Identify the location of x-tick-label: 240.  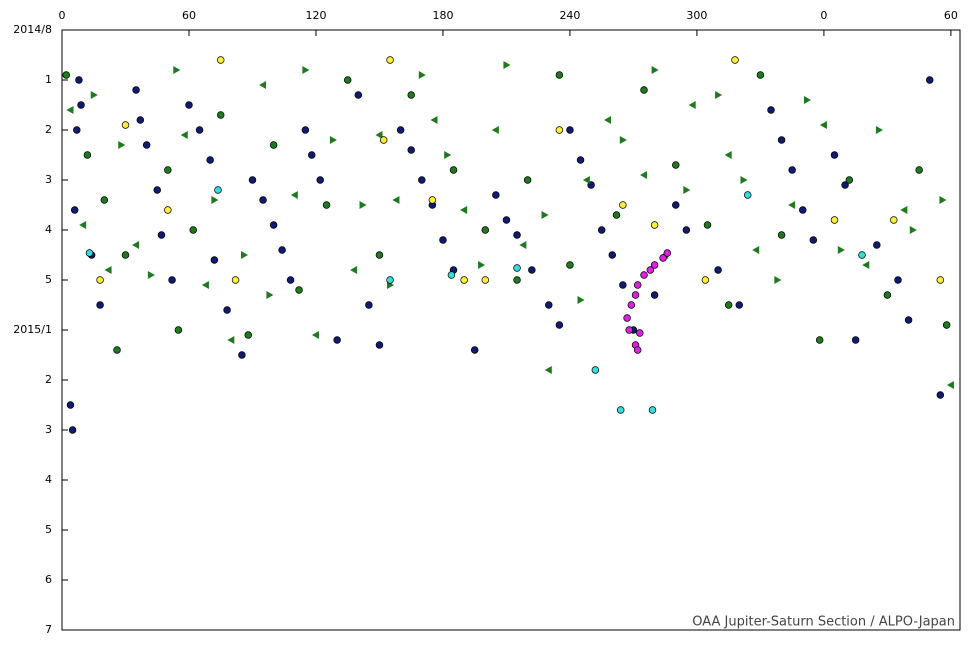
(569, 15).